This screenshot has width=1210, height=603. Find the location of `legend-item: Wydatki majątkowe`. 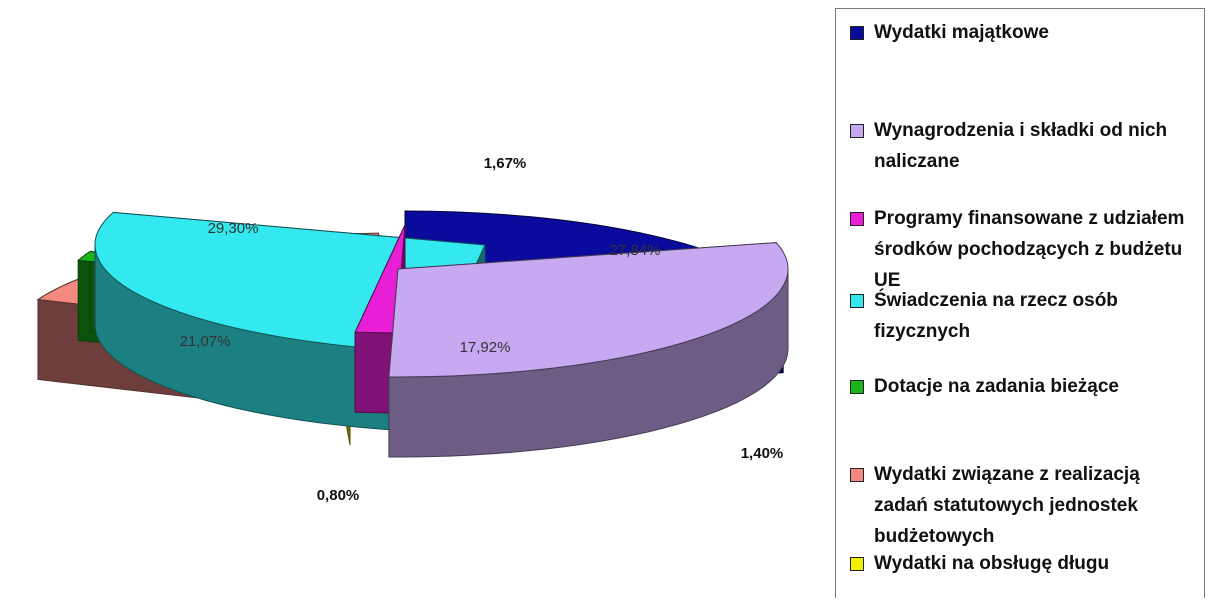

legend-item: Wydatki majątkowe is located at coordinates (1022, 35).